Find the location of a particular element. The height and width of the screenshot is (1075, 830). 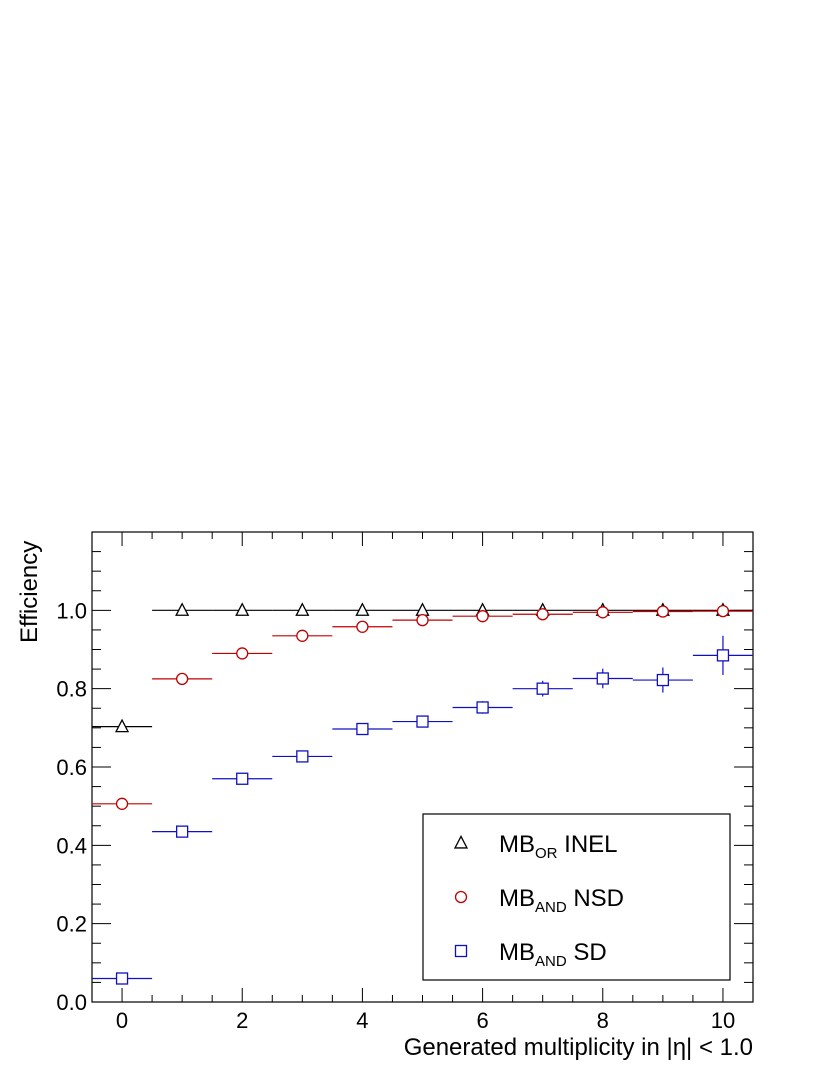

legend-marker-circle is located at coordinates (461, 897).